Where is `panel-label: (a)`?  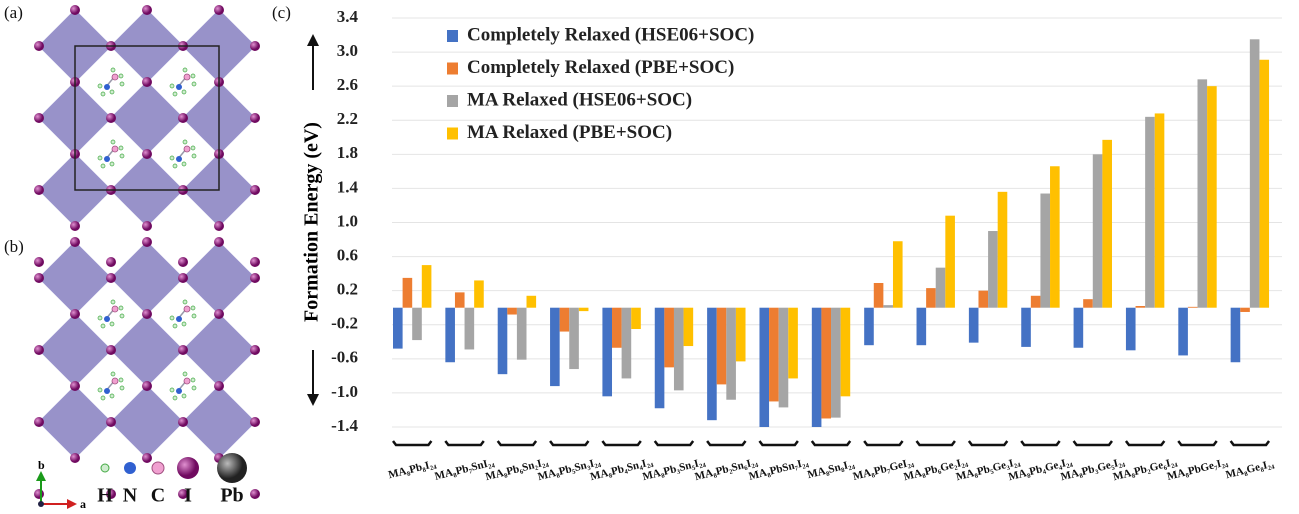
panel-label: (a) is located at coordinates (13, 12).